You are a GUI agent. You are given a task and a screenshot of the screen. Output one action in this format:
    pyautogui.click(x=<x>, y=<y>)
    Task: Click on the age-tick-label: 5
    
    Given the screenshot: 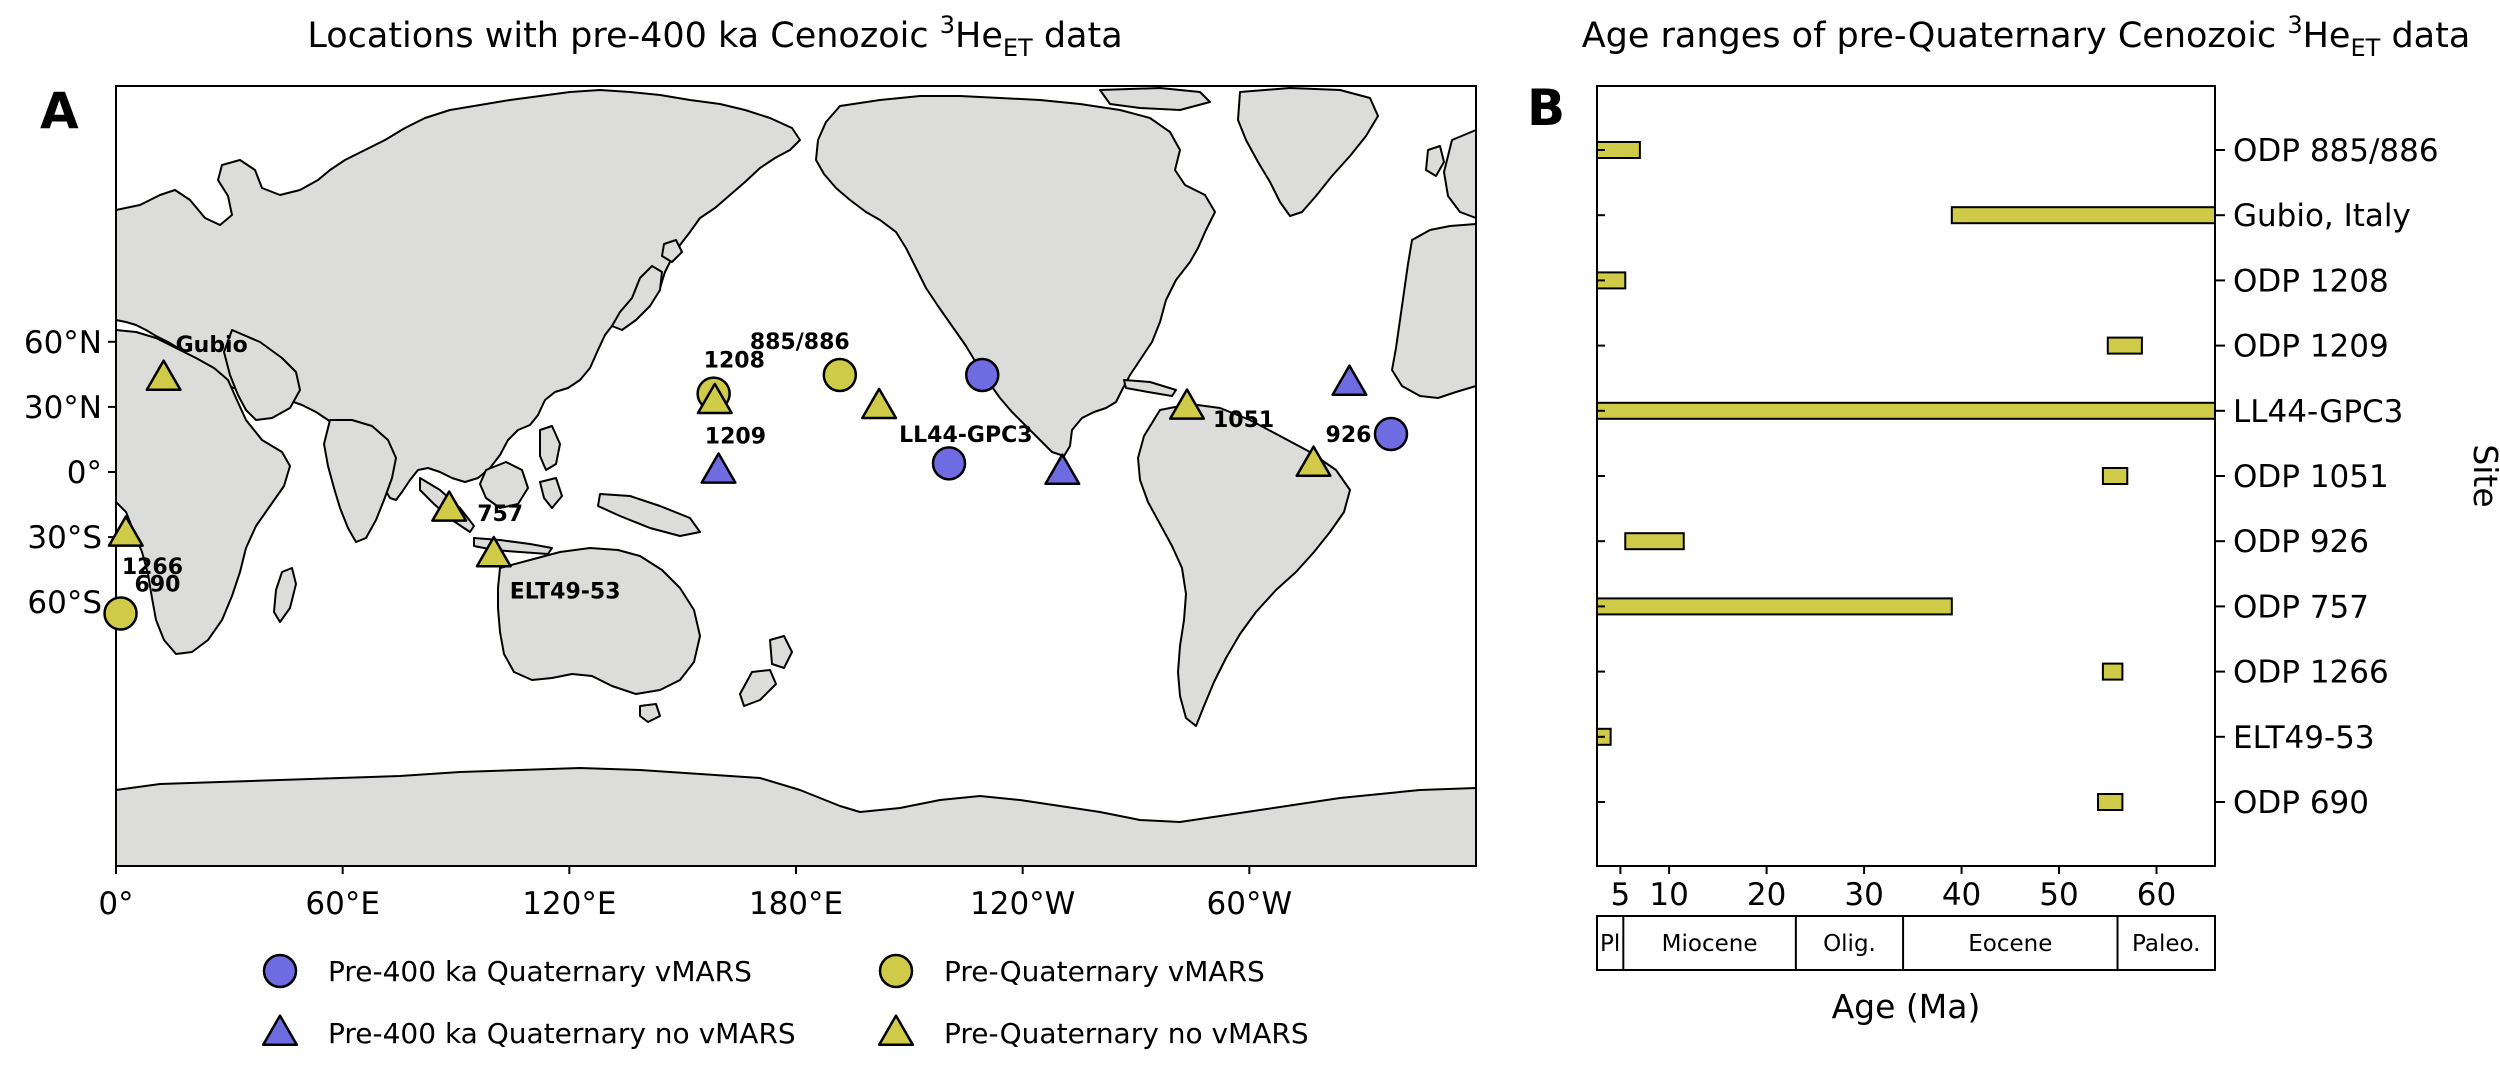 What is the action you would take?
    pyautogui.click(x=1621, y=895)
    